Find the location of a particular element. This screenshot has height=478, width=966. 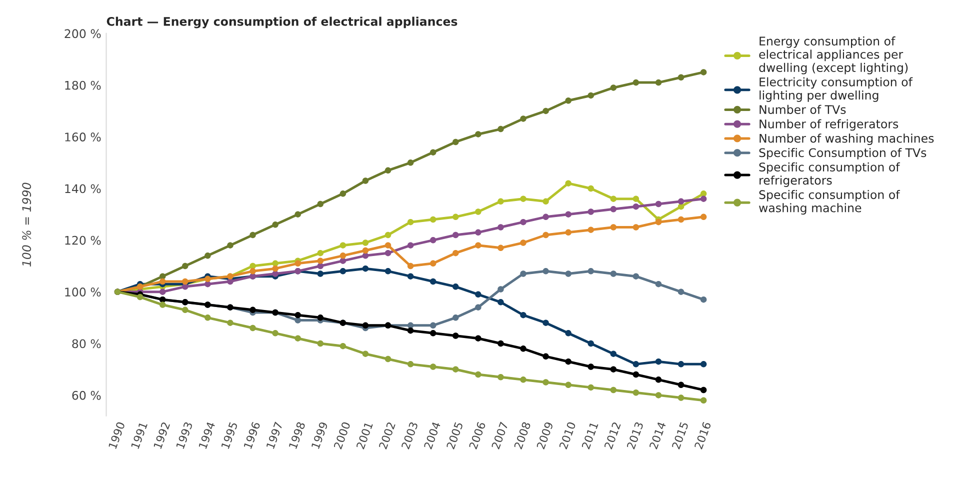

legend-label: Electricity consumption of lighting per dwelling is located at coordinates (836, 89).